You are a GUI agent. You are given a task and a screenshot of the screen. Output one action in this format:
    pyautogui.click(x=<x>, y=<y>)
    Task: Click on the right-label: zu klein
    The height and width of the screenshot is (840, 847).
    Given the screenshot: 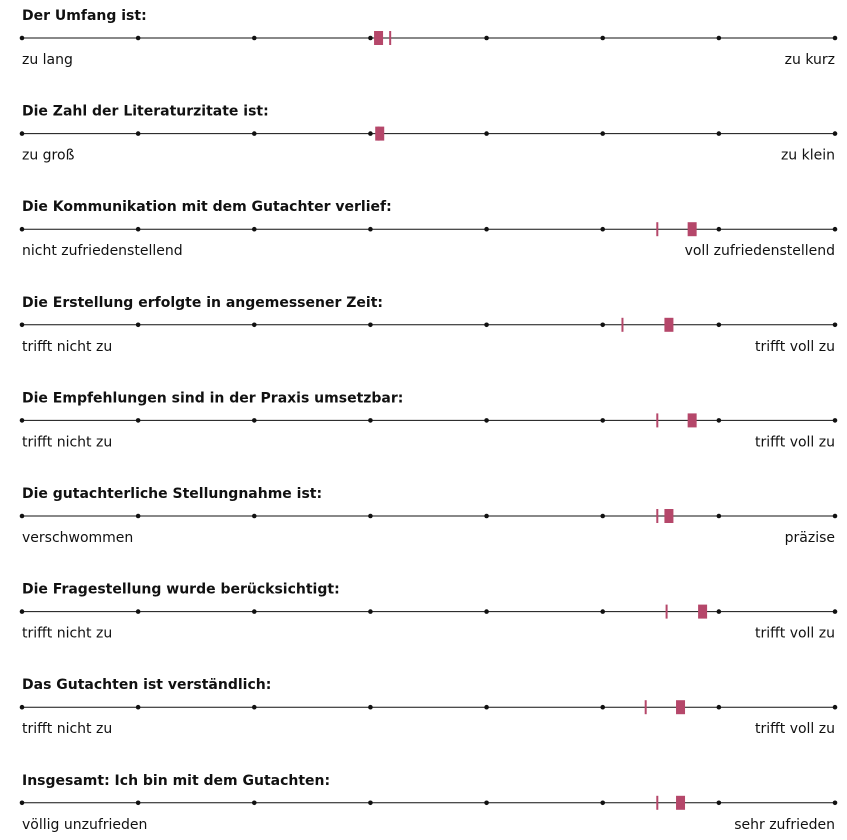 What is the action you would take?
    pyautogui.click(x=808, y=156)
    